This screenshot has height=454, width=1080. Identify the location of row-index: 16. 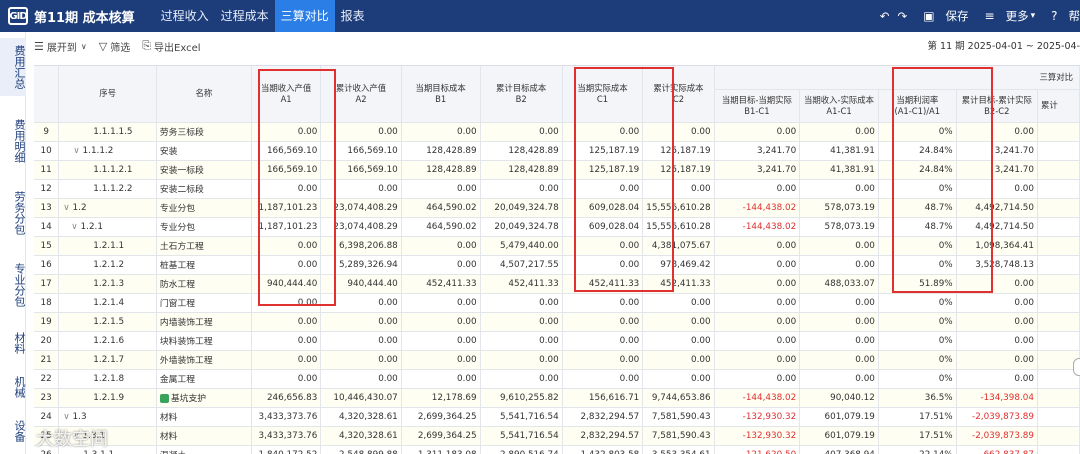
(47, 265).